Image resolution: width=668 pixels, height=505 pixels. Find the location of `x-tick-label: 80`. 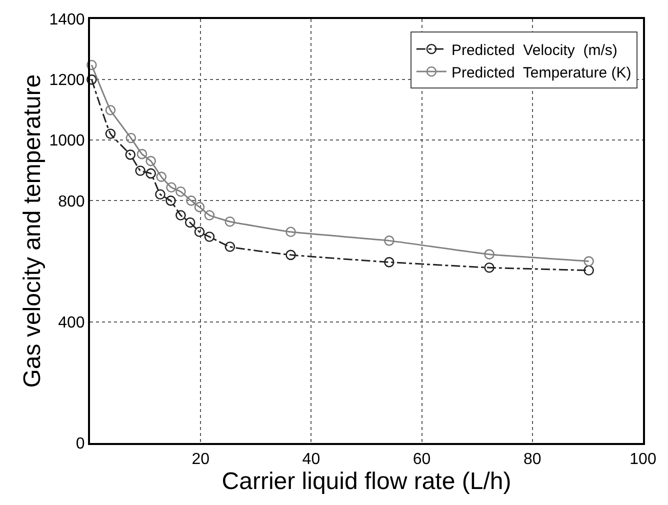

x-tick-label: 80 is located at coordinates (533, 459).